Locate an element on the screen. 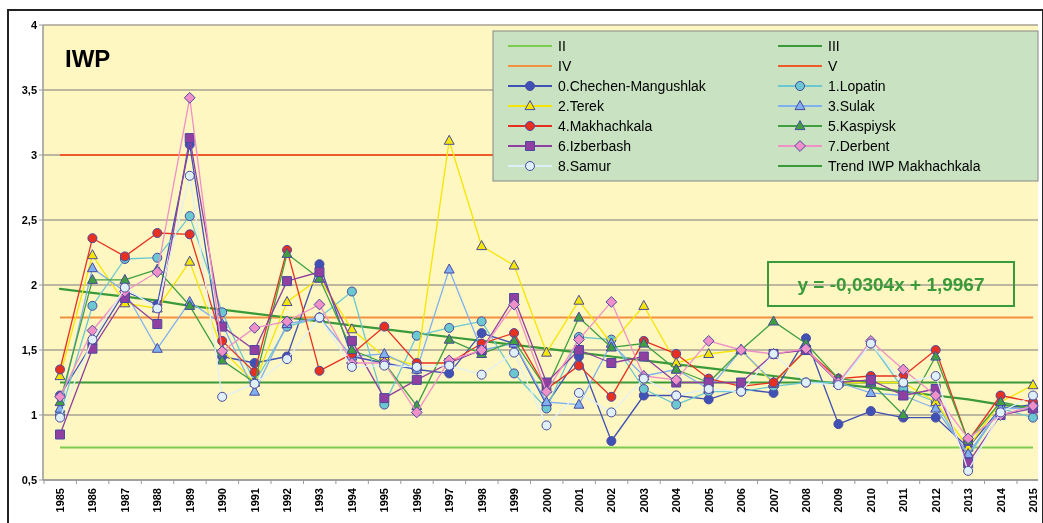  y-tick-label: 1 is located at coordinates (33, 414).